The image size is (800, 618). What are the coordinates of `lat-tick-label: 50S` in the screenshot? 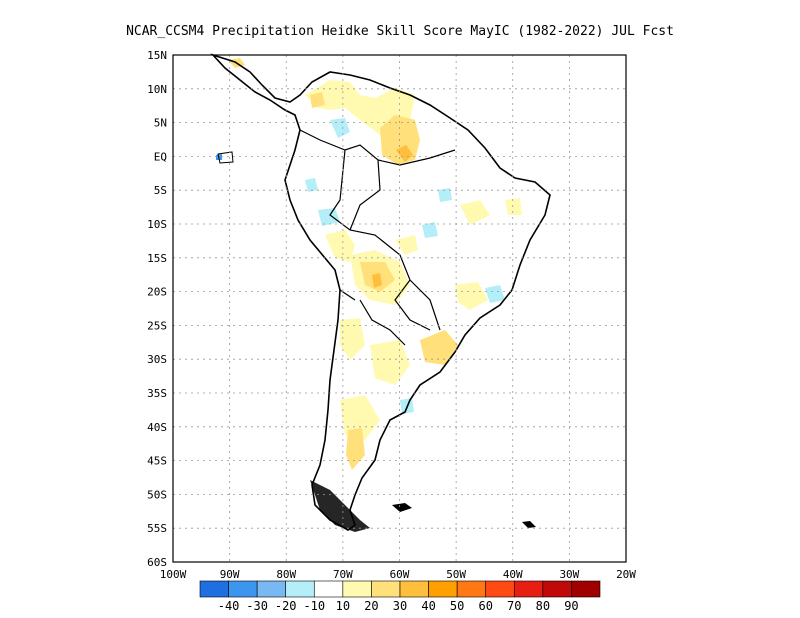 It's located at (157, 494).